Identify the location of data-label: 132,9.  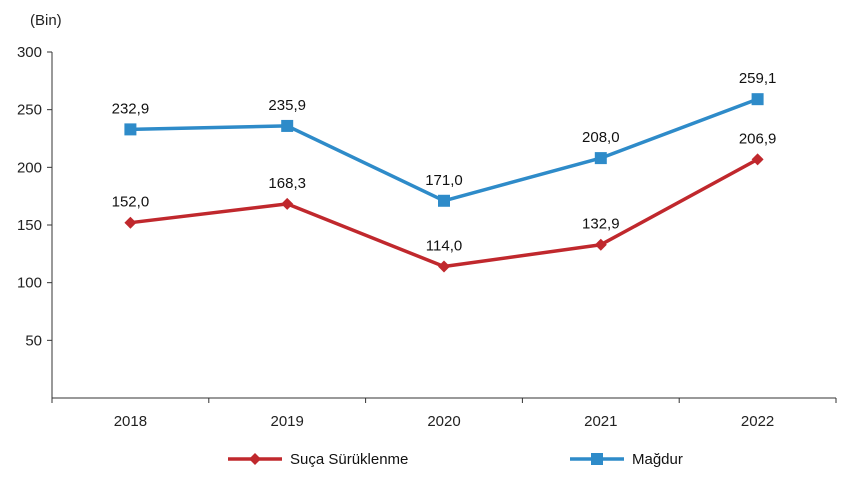
(601, 224).